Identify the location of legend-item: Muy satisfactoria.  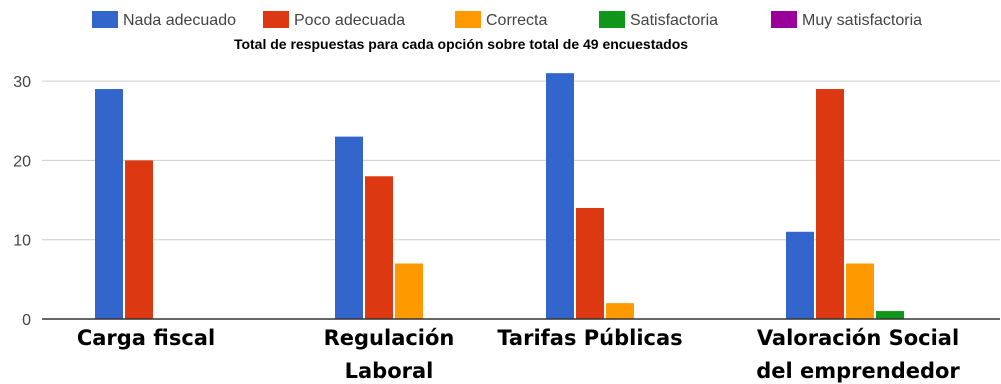
(846, 20).